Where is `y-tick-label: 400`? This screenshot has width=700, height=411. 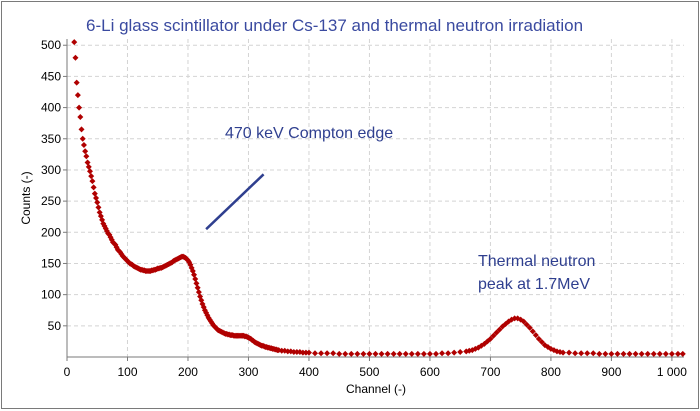
y-tick-label: 400 is located at coordinates (51, 108).